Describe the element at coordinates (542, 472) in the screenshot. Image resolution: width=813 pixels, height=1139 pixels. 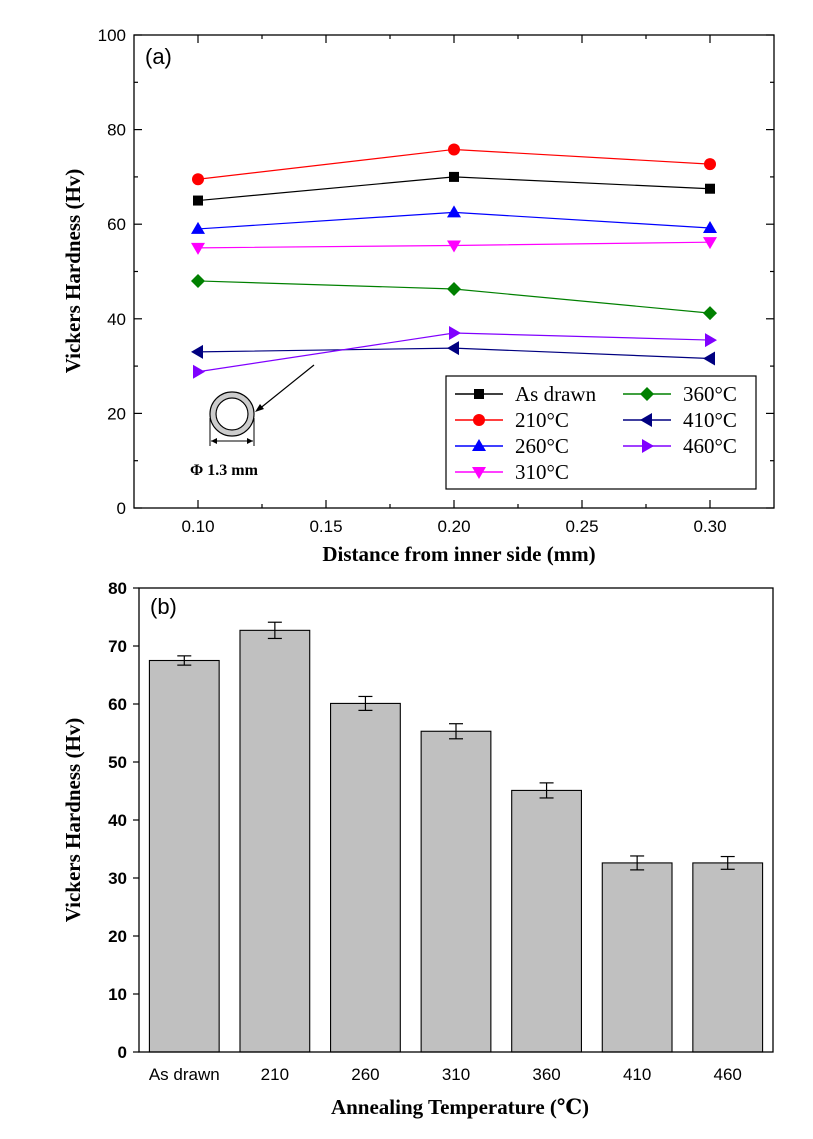
I see `legend-label: 310°C` at that location.